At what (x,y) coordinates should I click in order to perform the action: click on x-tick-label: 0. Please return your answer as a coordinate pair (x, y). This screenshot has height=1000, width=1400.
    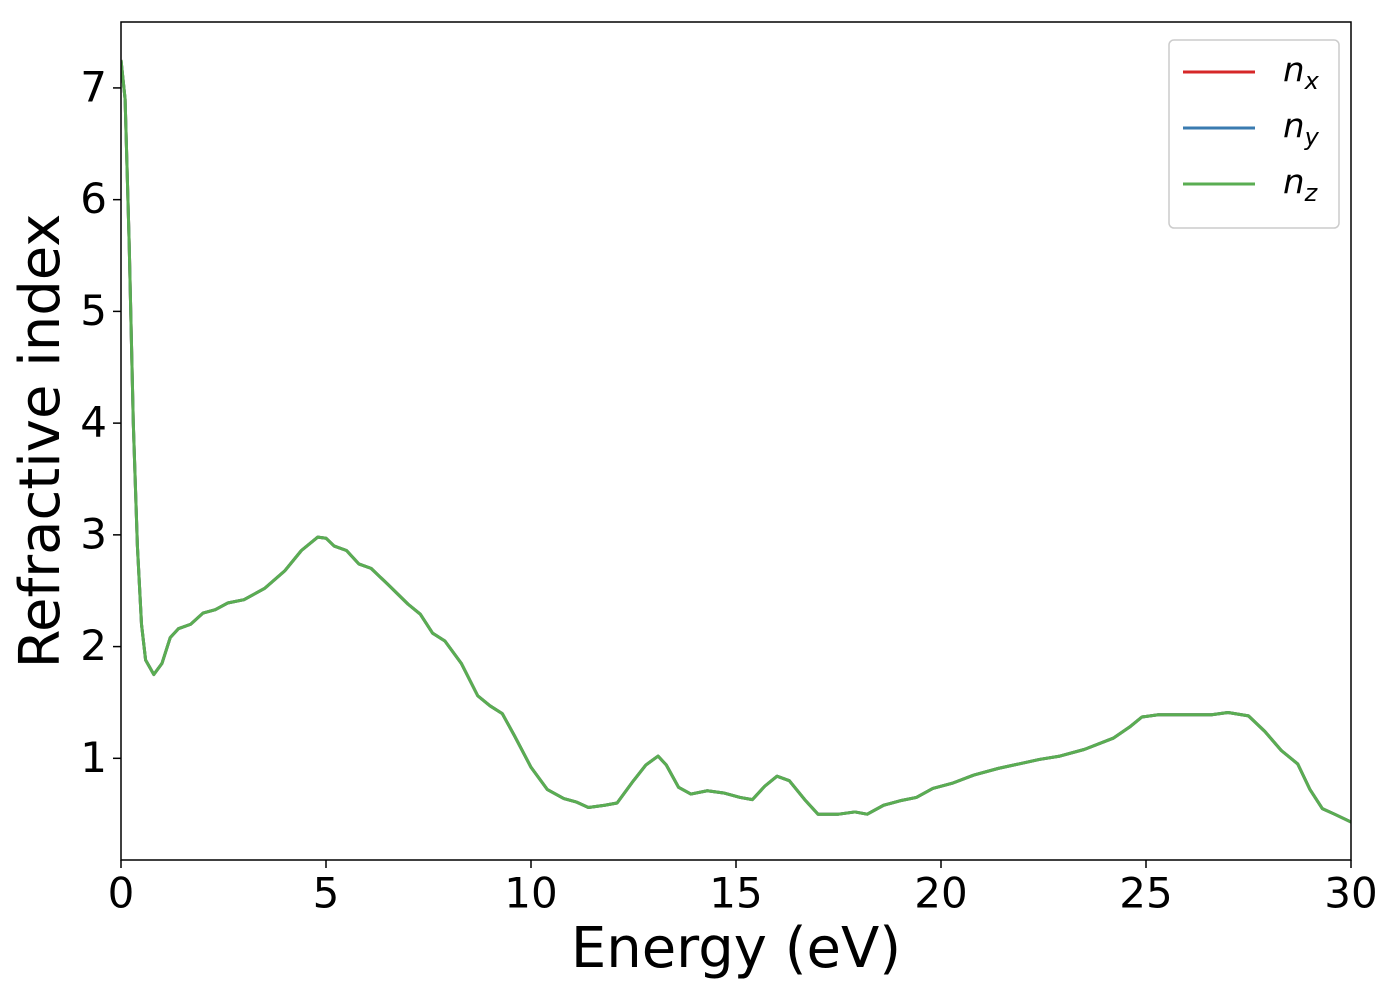
    Looking at the image, I should click on (121, 893).